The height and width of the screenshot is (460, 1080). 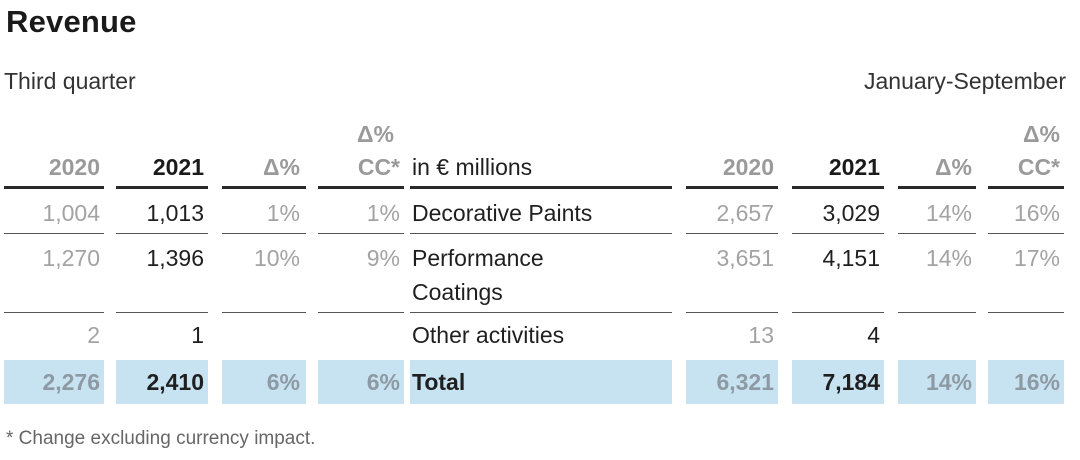 What do you see at coordinates (948, 382) in the screenshot?
I see `total-cell: 14%` at bounding box center [948, 382].